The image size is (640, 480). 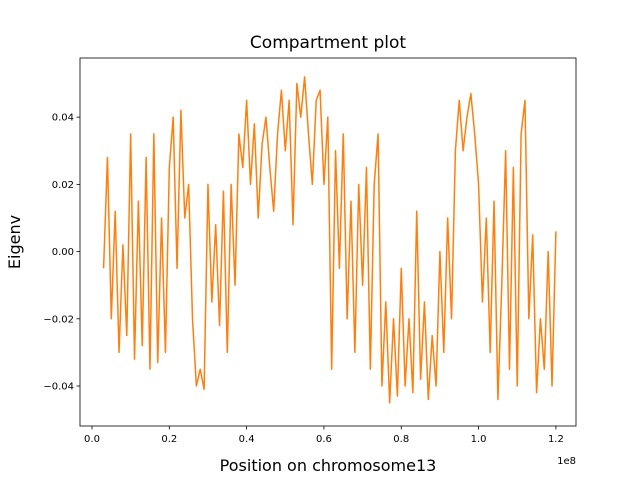 What do you see at coordinates (14, 242) in the screenshot?
I see `y-axis-label: Eigenv` at bounding box center [14, 242].